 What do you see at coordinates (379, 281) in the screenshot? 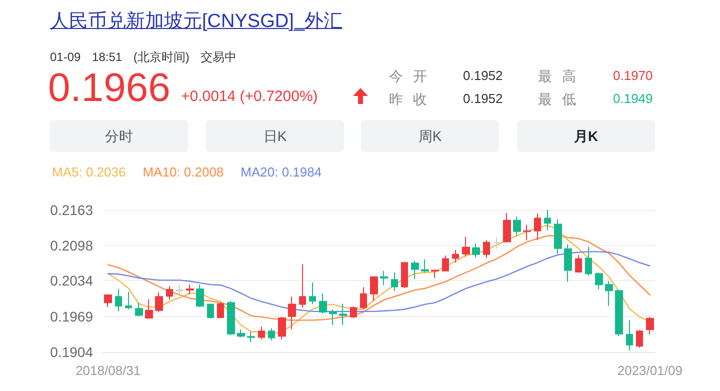
I see `line-series` at bounding box center [379, 281].